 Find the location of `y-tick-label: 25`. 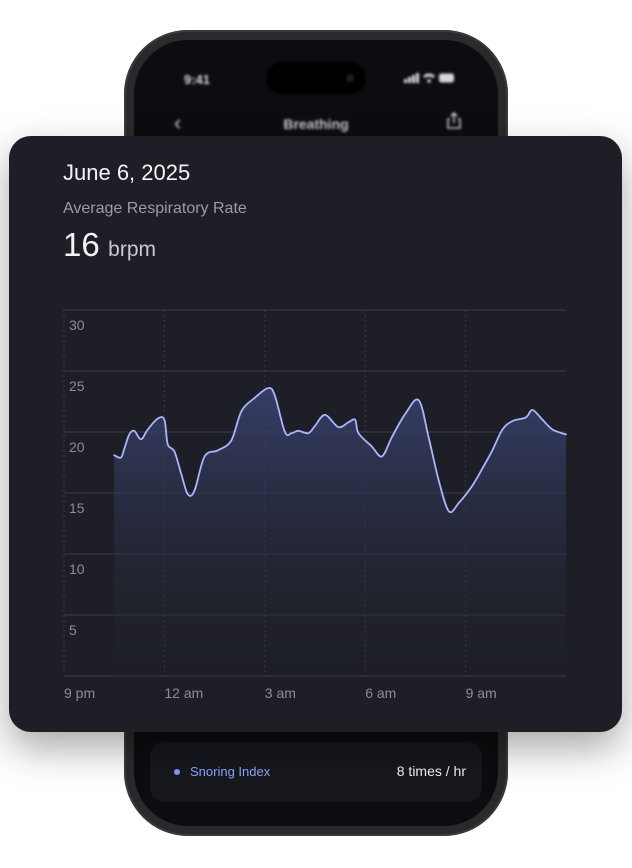

y-tick-label: 25 is located at coordinates (77, 386).